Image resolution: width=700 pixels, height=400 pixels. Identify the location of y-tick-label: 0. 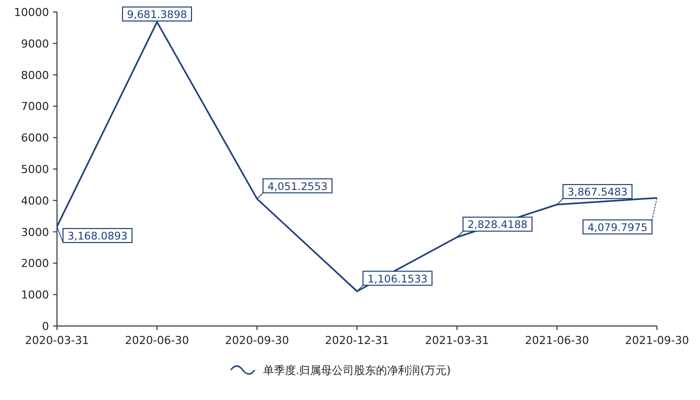
(45, 326).